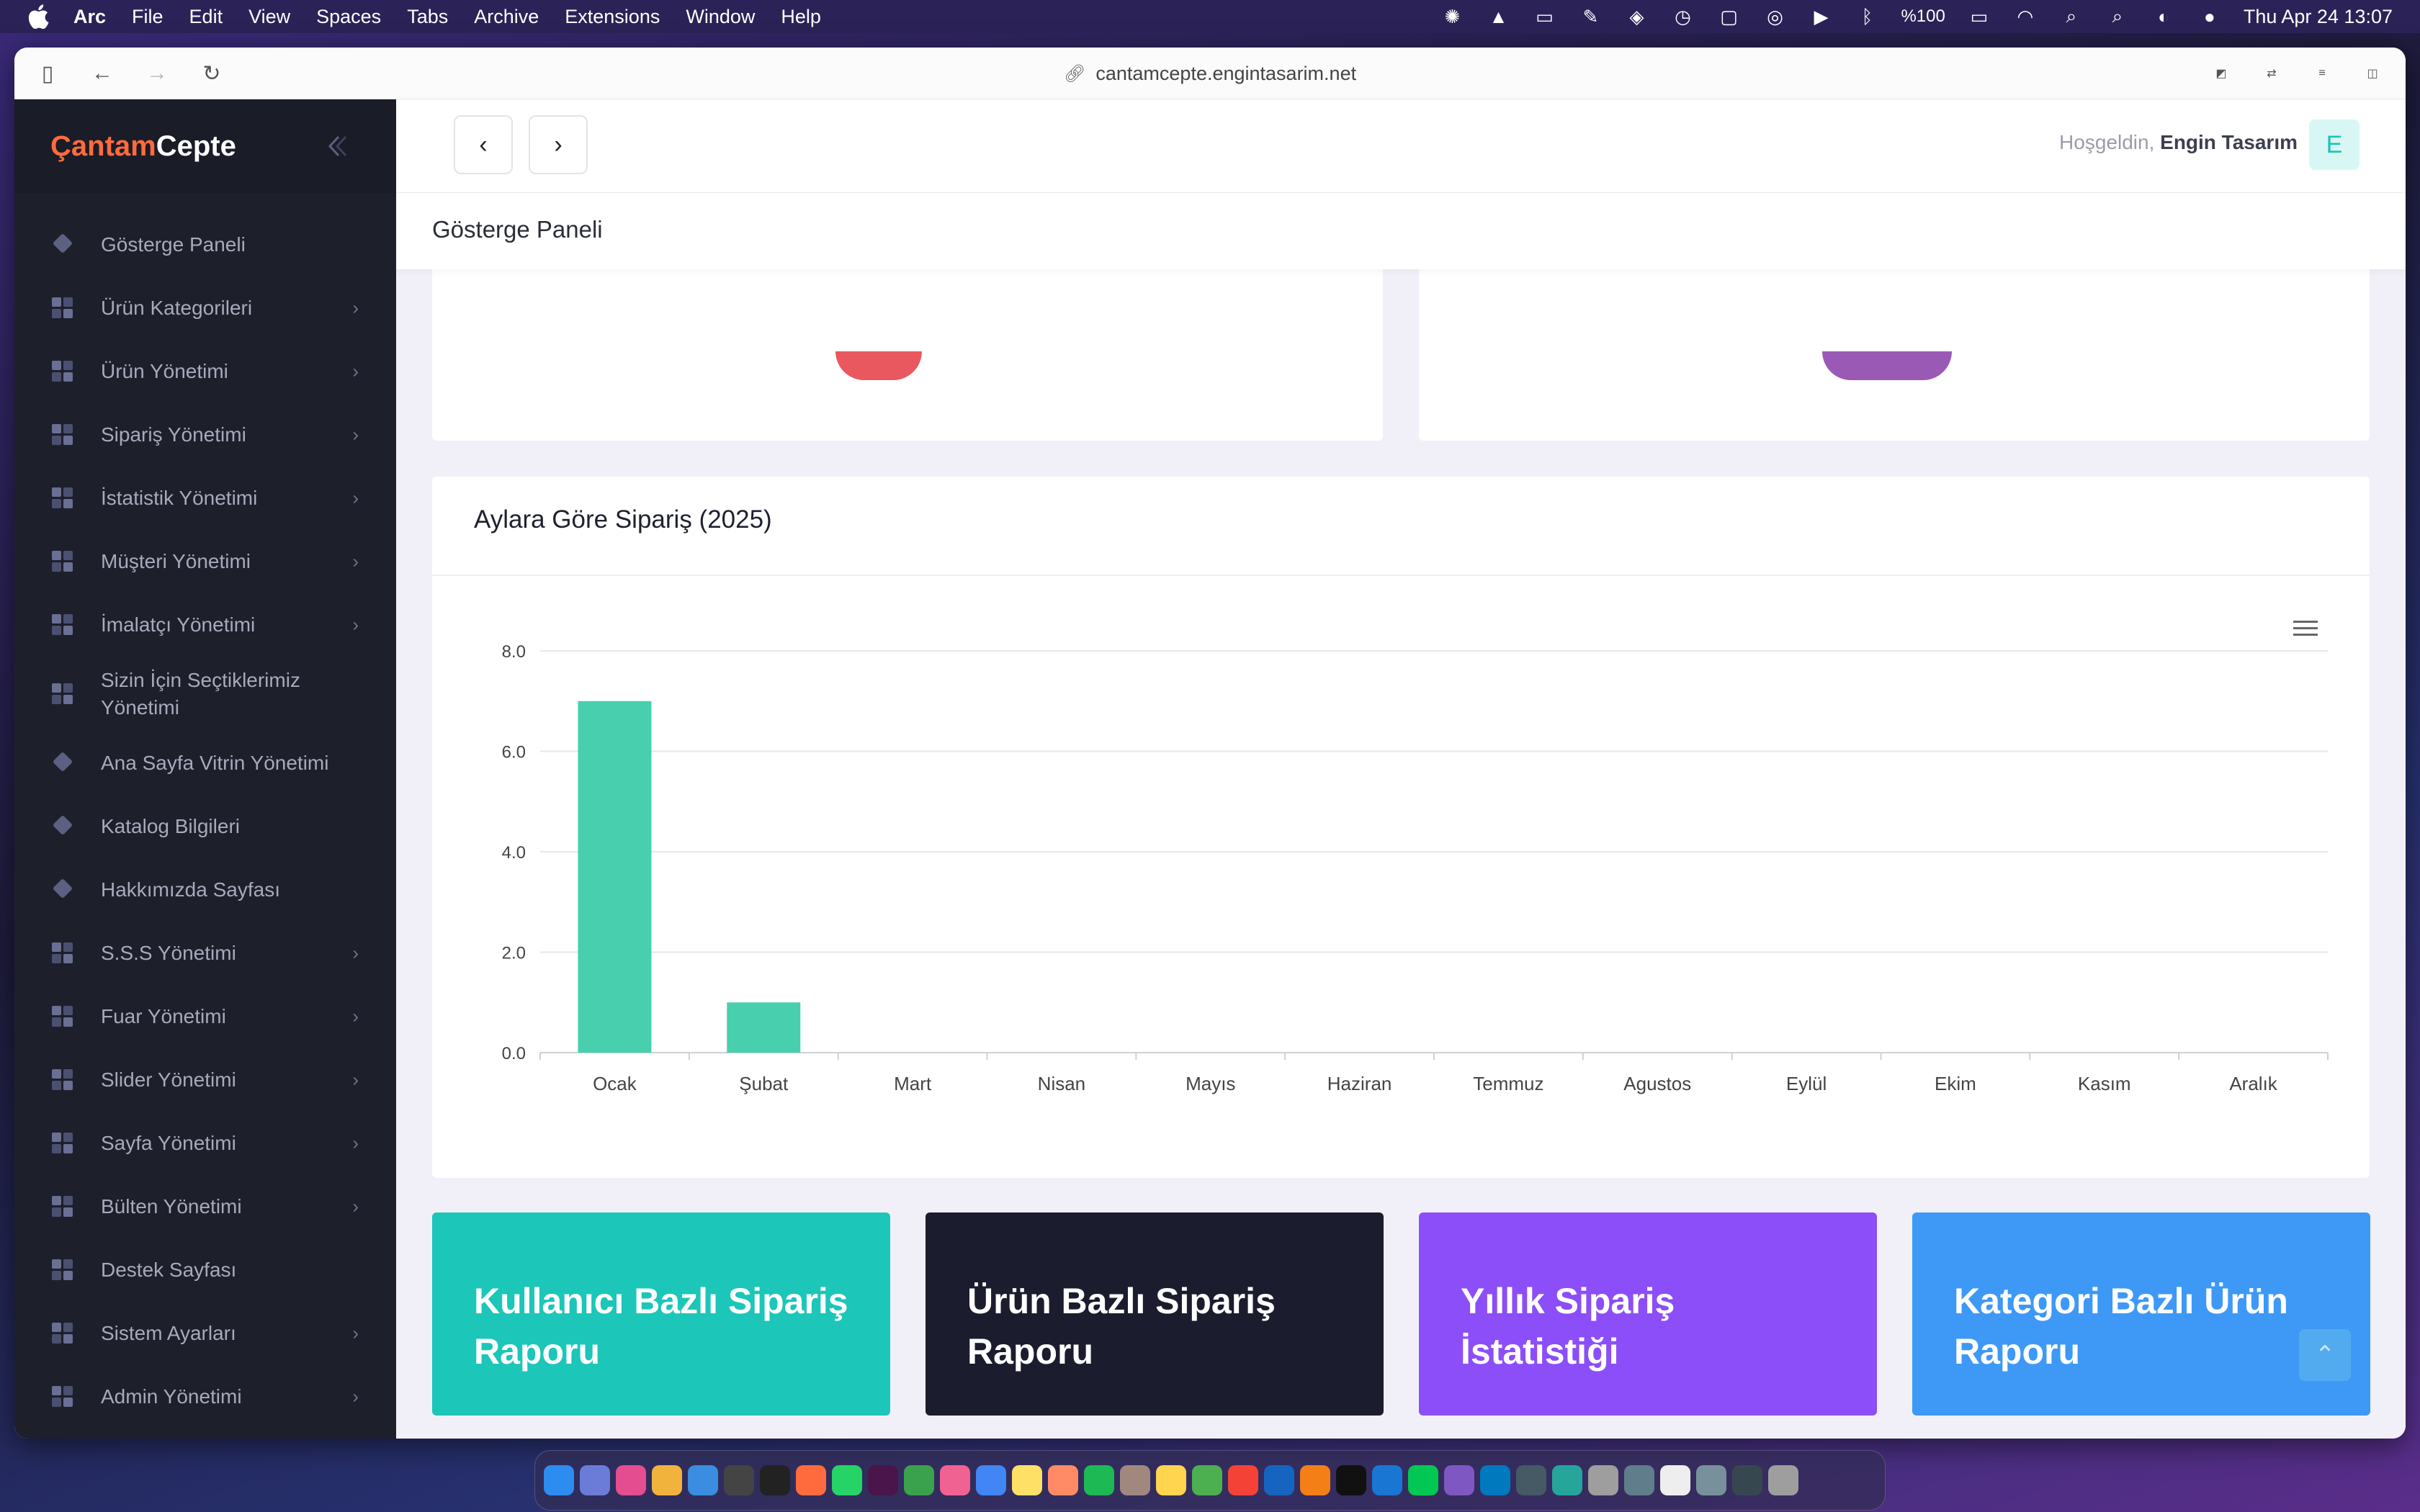 Image resolution: width=2420 pixels, height=1512 pixels. I want to click on menu-tabs: Tabs, so click(428, 16).